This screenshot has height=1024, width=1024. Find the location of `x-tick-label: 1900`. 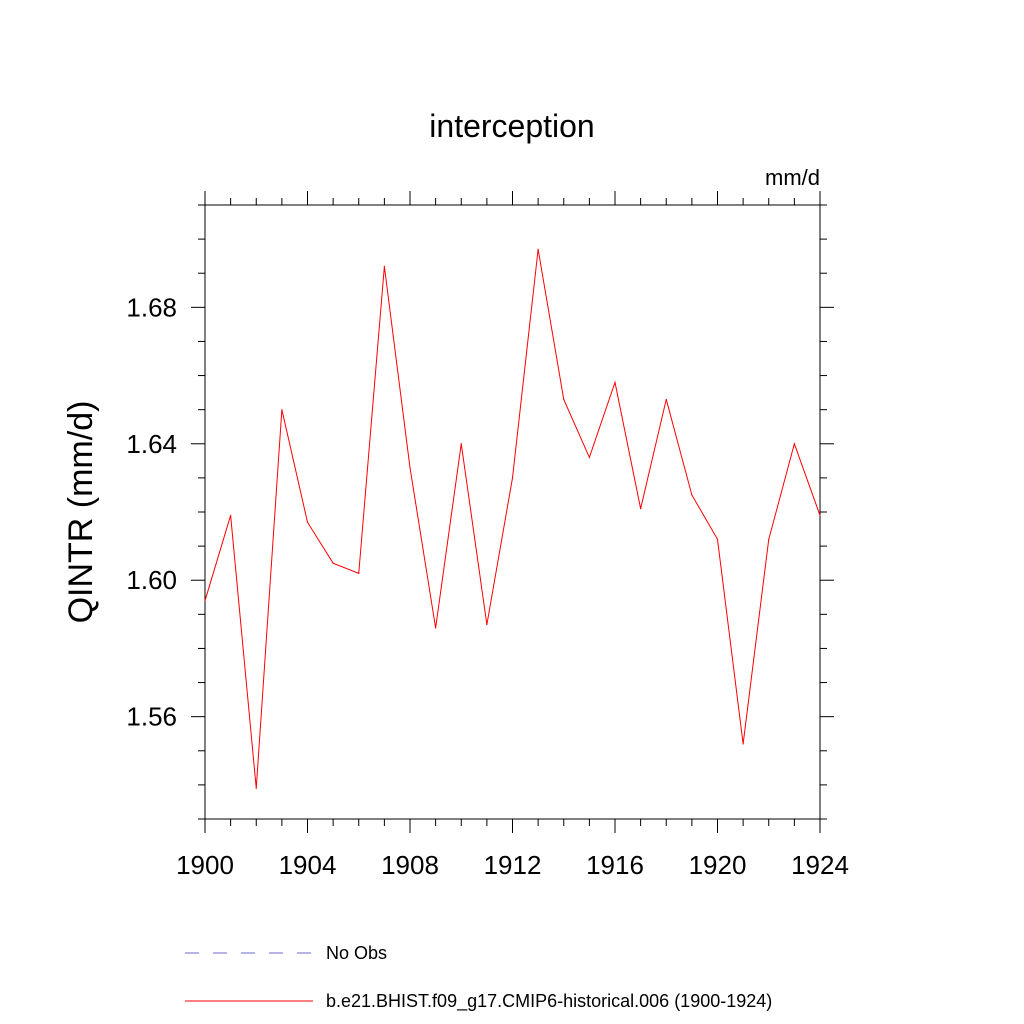

x-tick-label: 1900 is located at coordinates (205, 865).